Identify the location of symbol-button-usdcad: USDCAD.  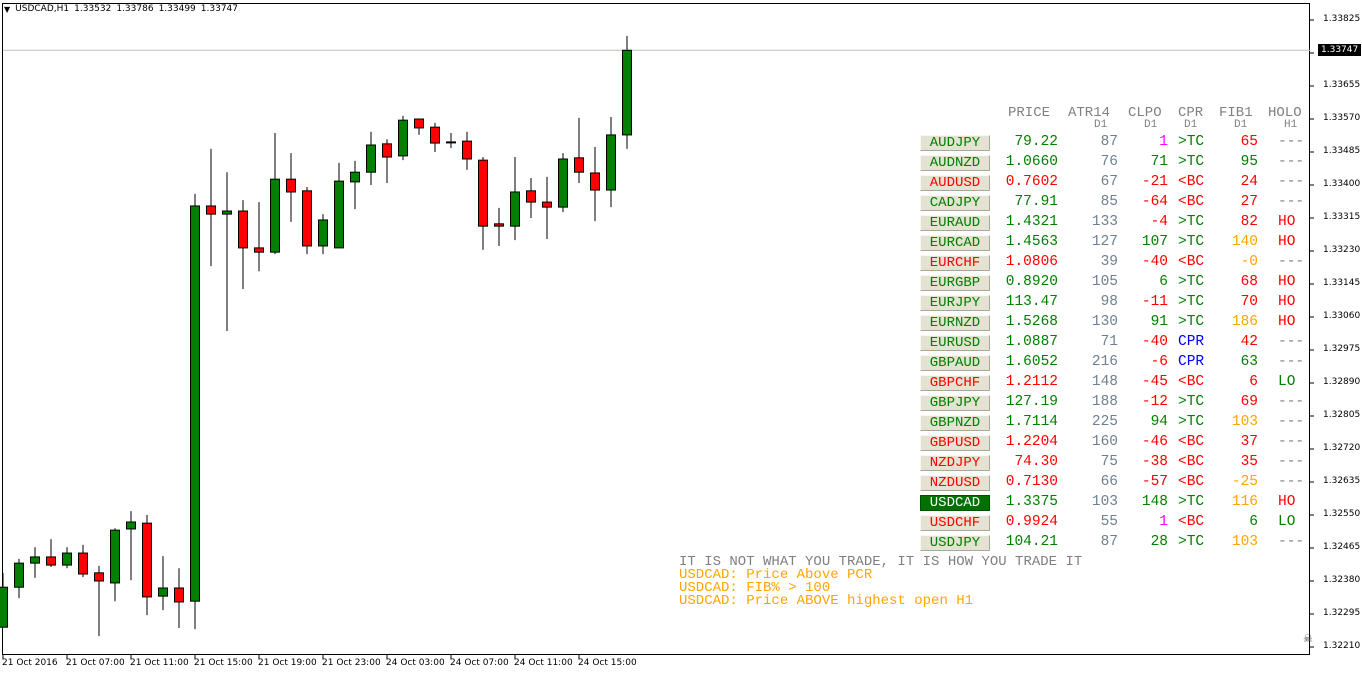
(955, 503).